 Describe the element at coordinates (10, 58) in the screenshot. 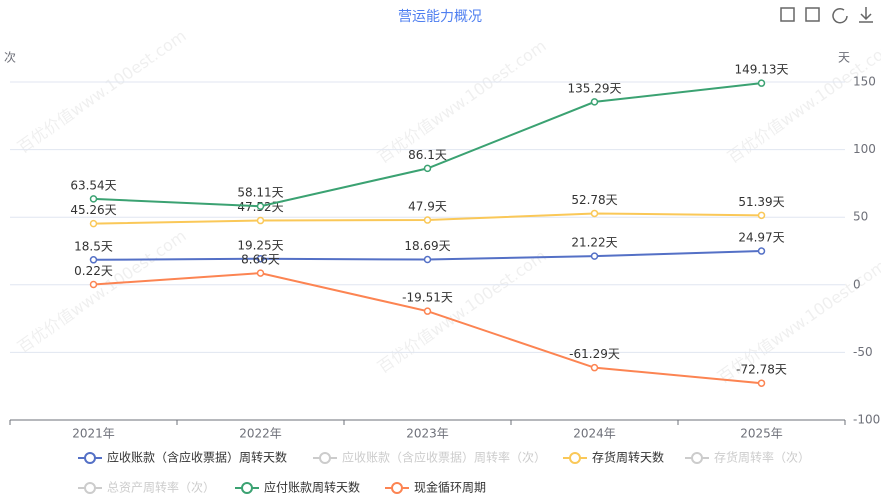

I see `y-axis-label: 次` at that location.